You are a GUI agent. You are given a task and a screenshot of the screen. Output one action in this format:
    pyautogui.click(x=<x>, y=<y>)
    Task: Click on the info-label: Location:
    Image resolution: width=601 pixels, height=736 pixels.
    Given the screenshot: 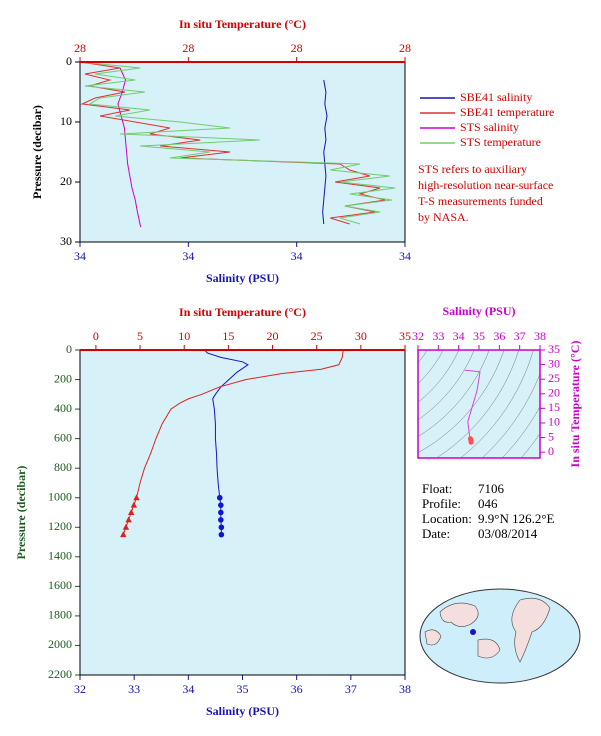 What is the action you would take?
    pyautogui.click(x=447, y=518)
    